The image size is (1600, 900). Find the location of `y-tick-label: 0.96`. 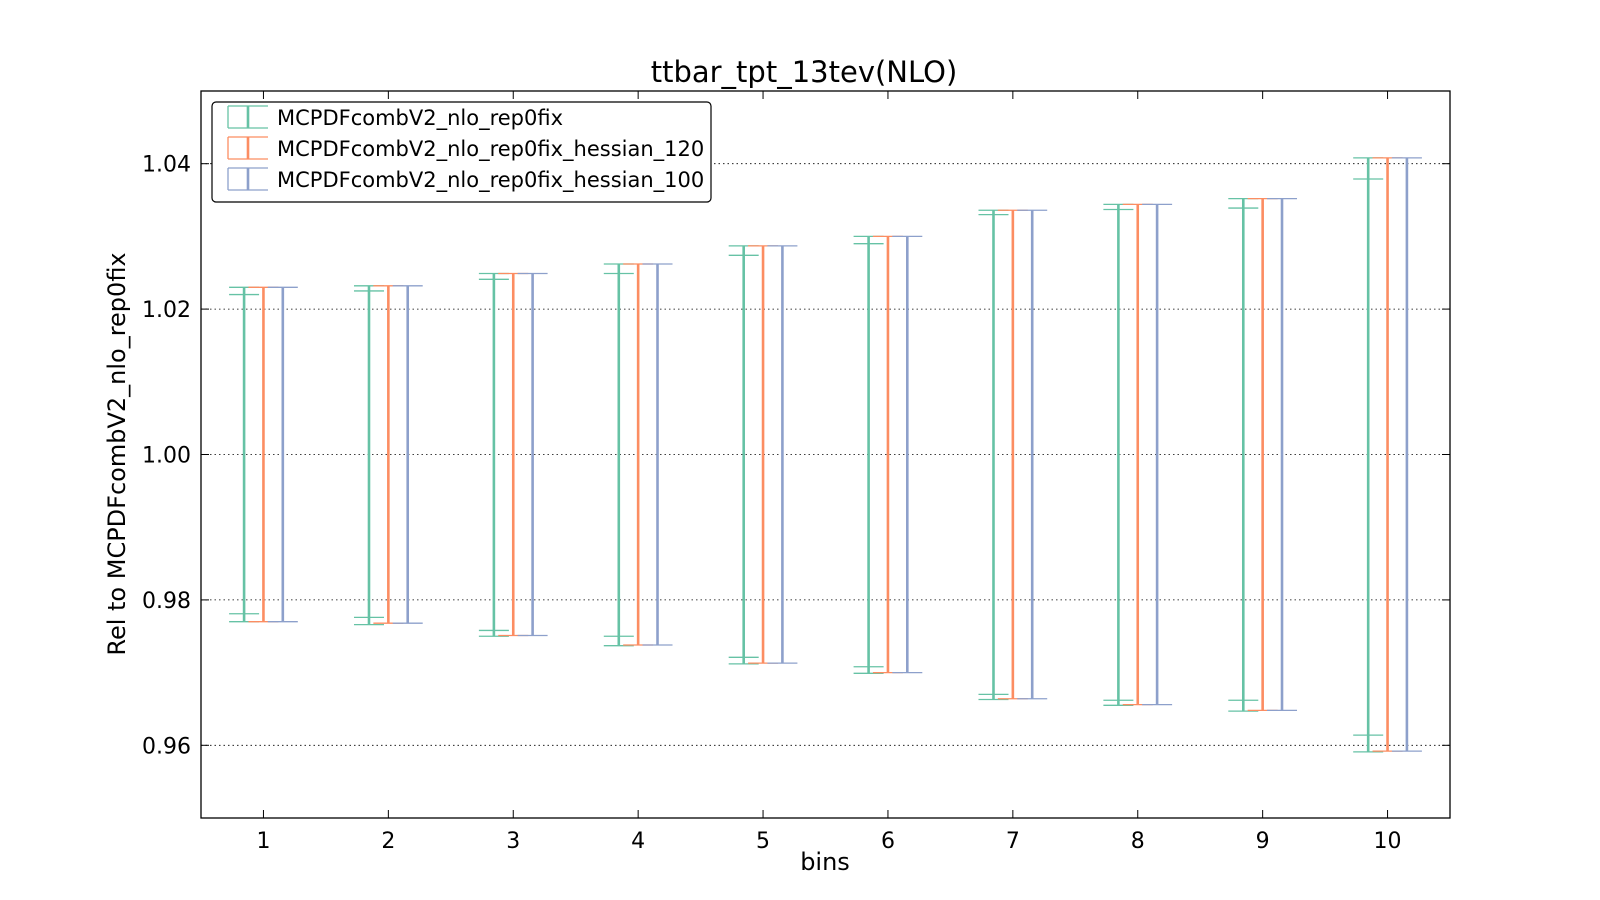

y-tick-label: 0.96 is located at coordinates (166, 746).